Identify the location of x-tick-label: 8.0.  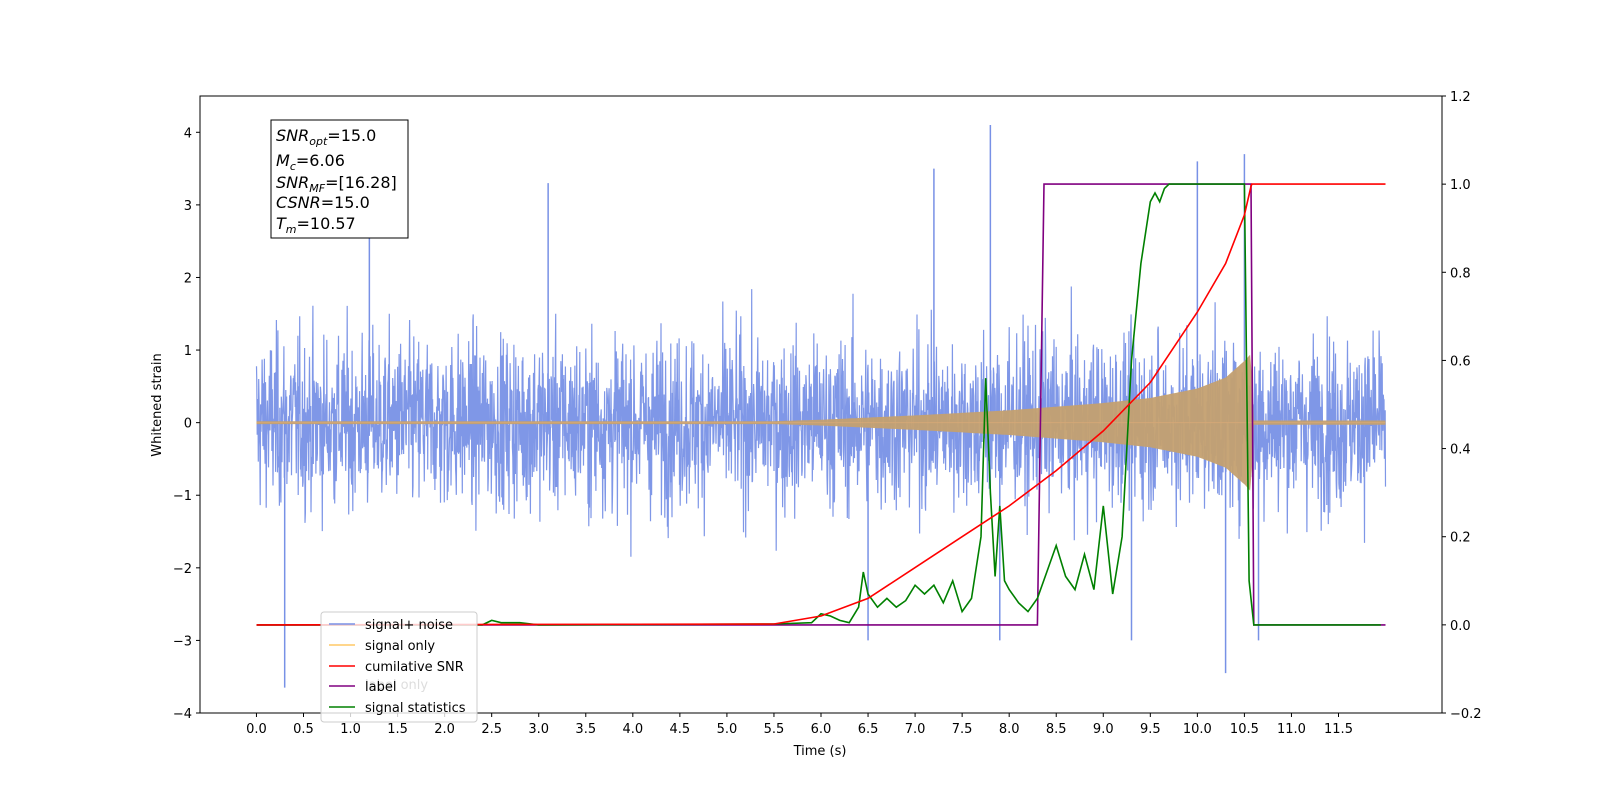
(1009, 729).